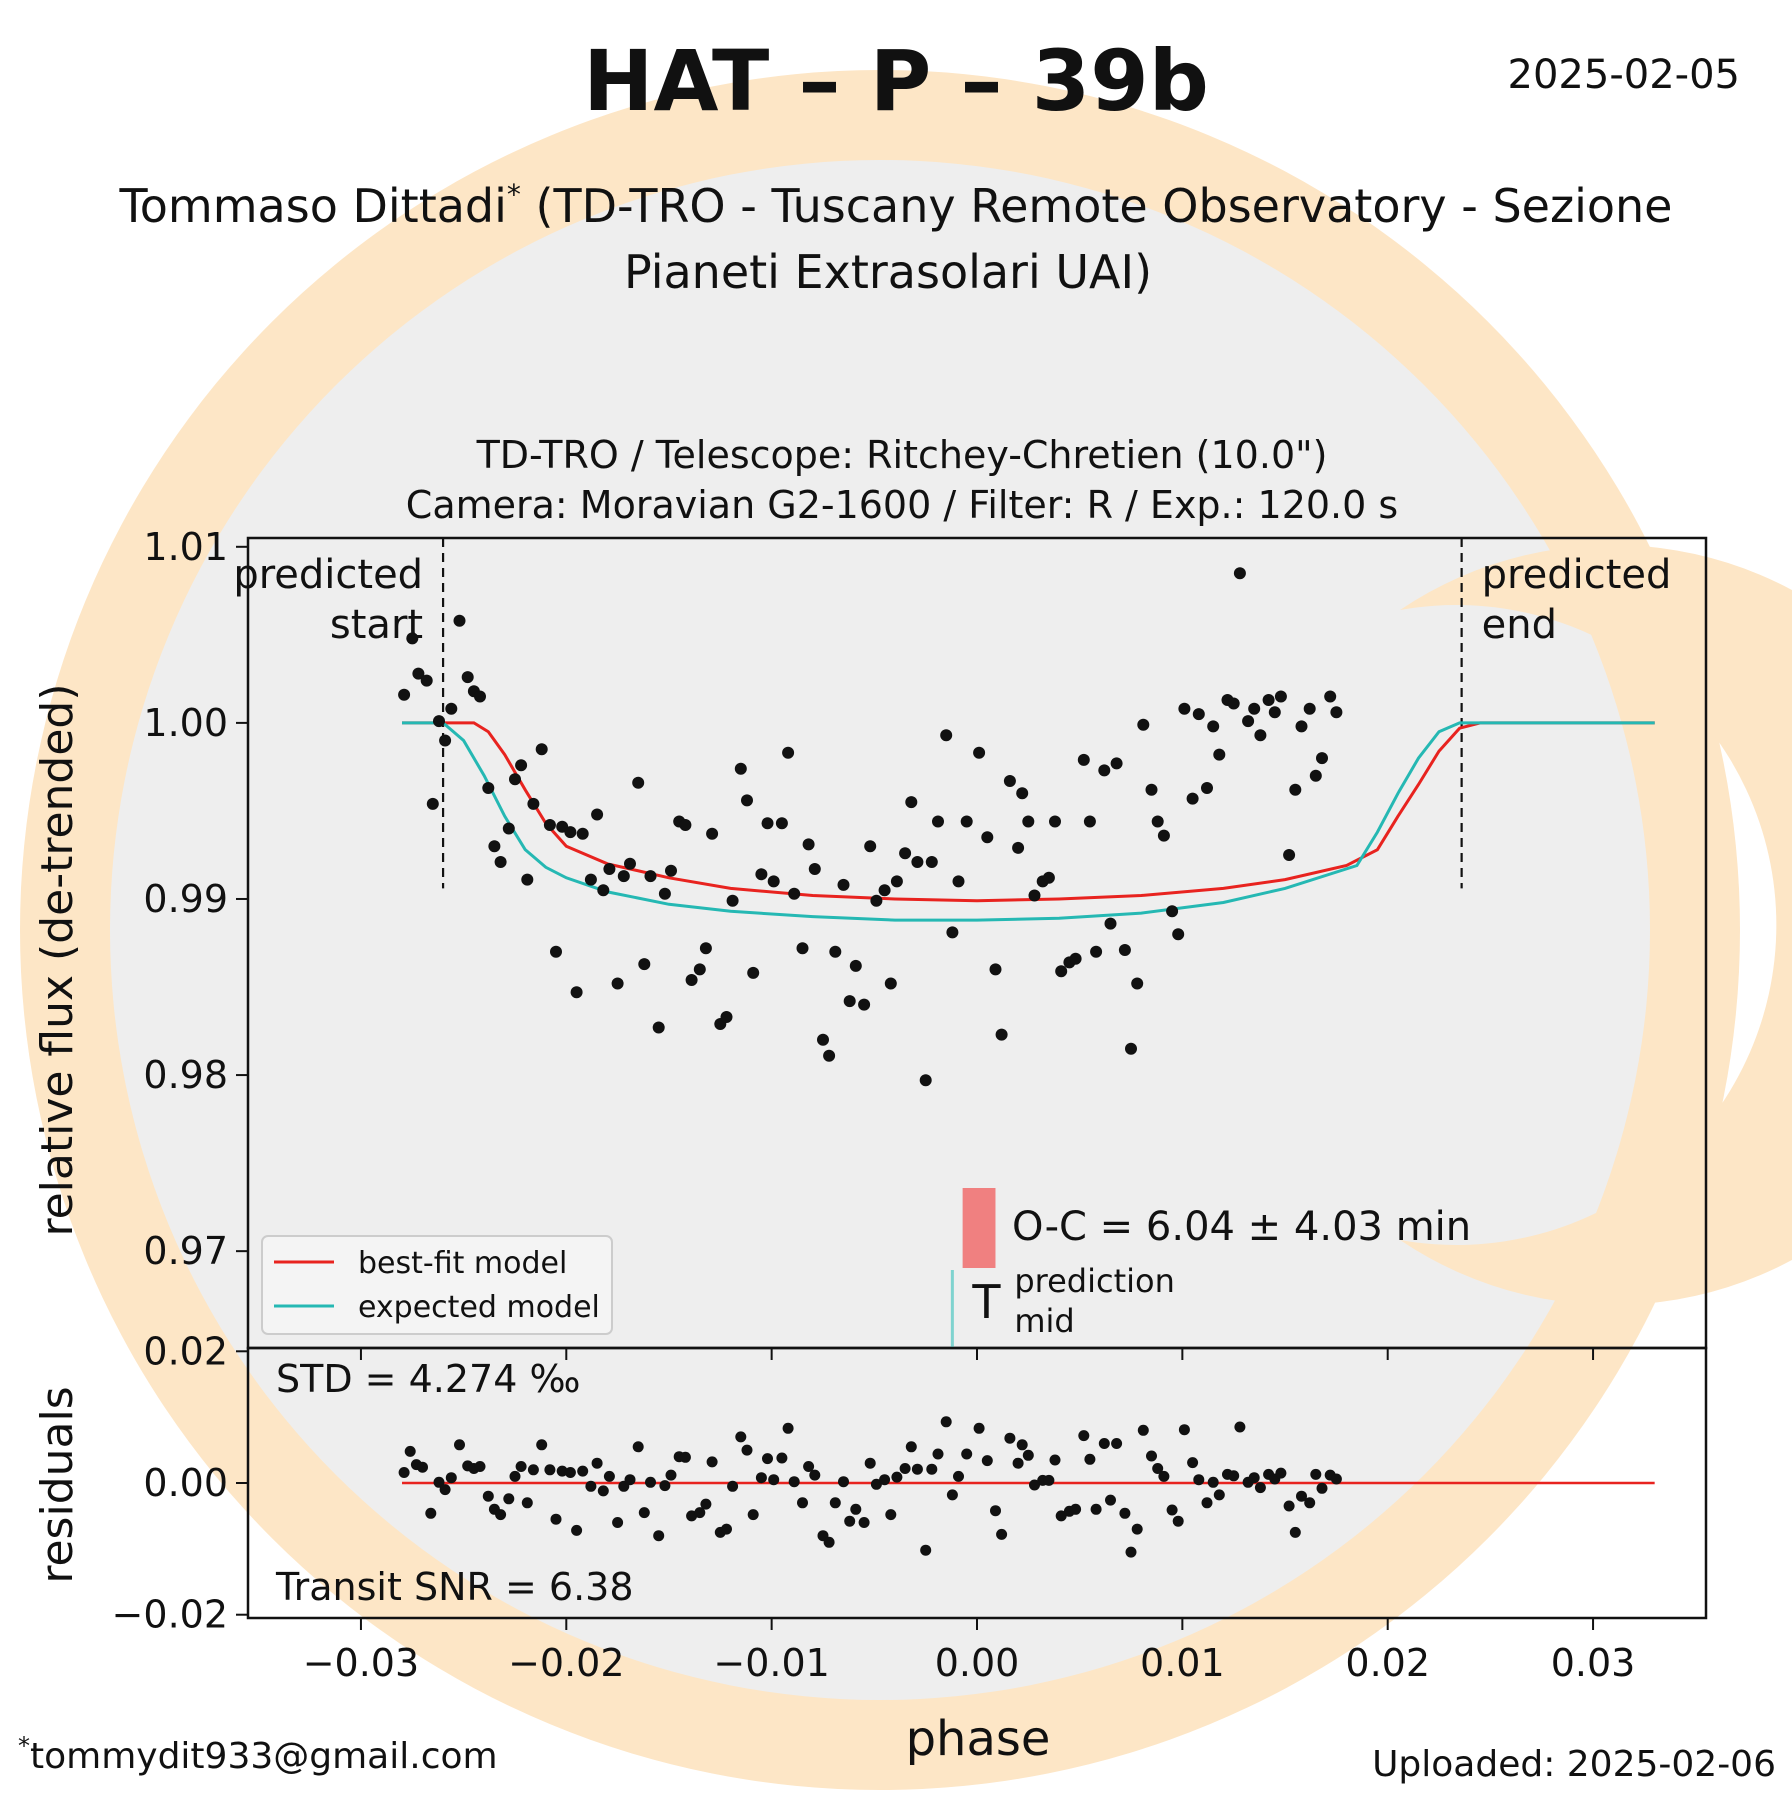 The height and width of the screenshot is (1798, 1792). Describe the element at coordinates (437, 1285) in the screenshot. I see `legend-box` at that location.